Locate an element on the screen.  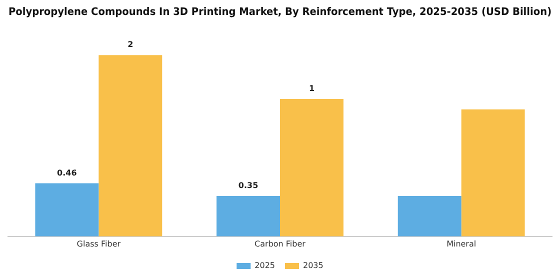
data-label: 1 is located at coordinates (311, 89).